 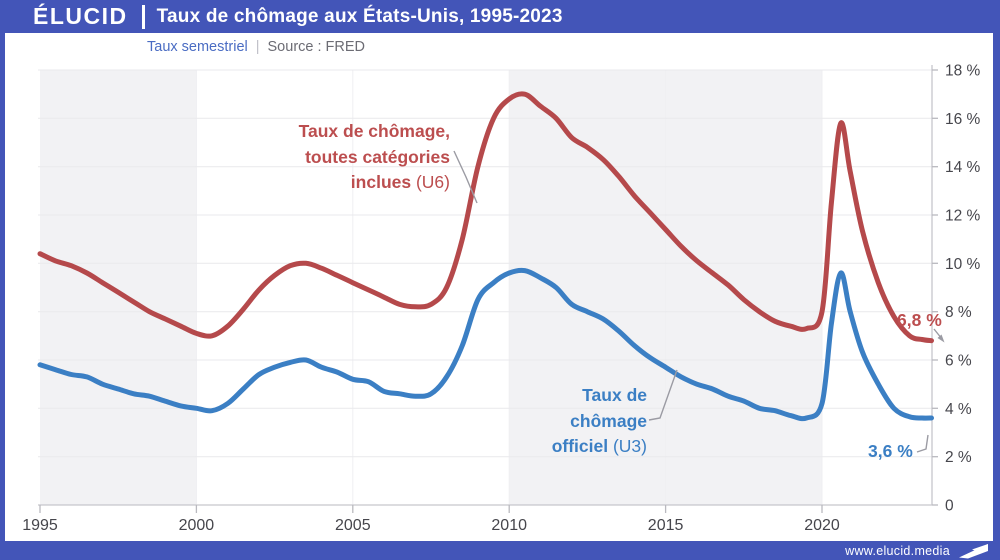 I want to click on y-tick-label: 16 %, so click(x=963, y=119).